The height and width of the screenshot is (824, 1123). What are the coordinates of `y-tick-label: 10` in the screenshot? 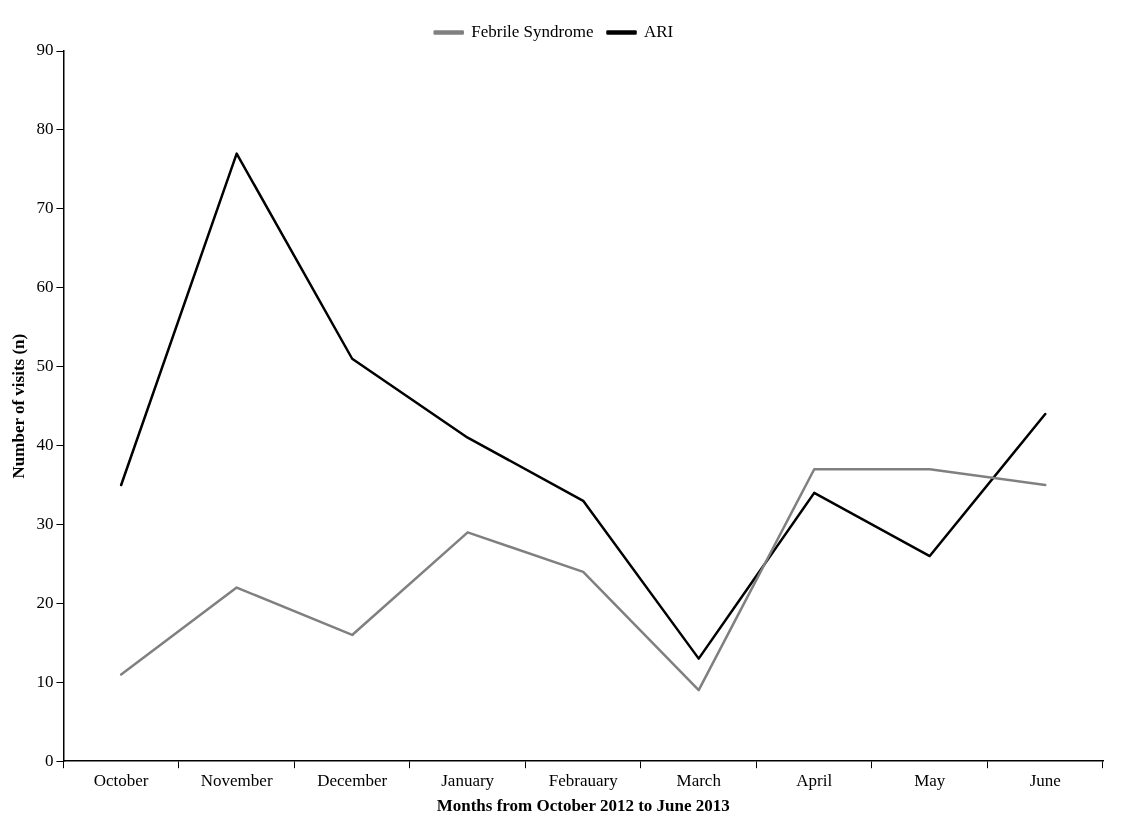 It's located at (45, 681).